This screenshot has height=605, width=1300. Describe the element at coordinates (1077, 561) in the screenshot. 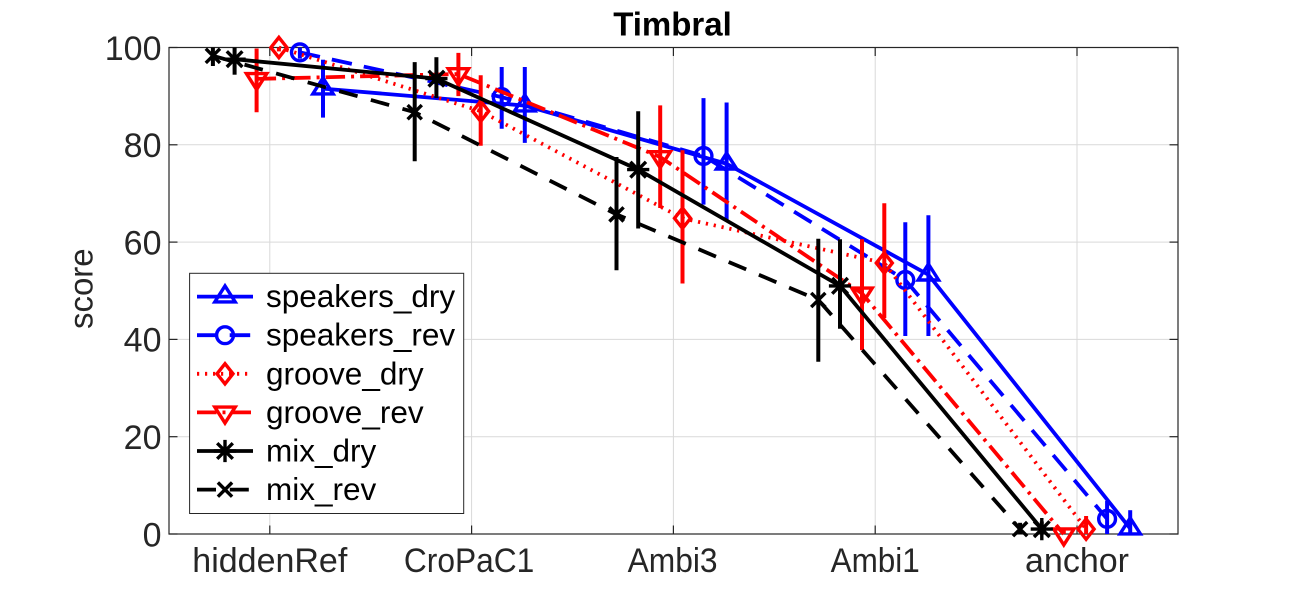

I see `svg-text: anchor` at that location.